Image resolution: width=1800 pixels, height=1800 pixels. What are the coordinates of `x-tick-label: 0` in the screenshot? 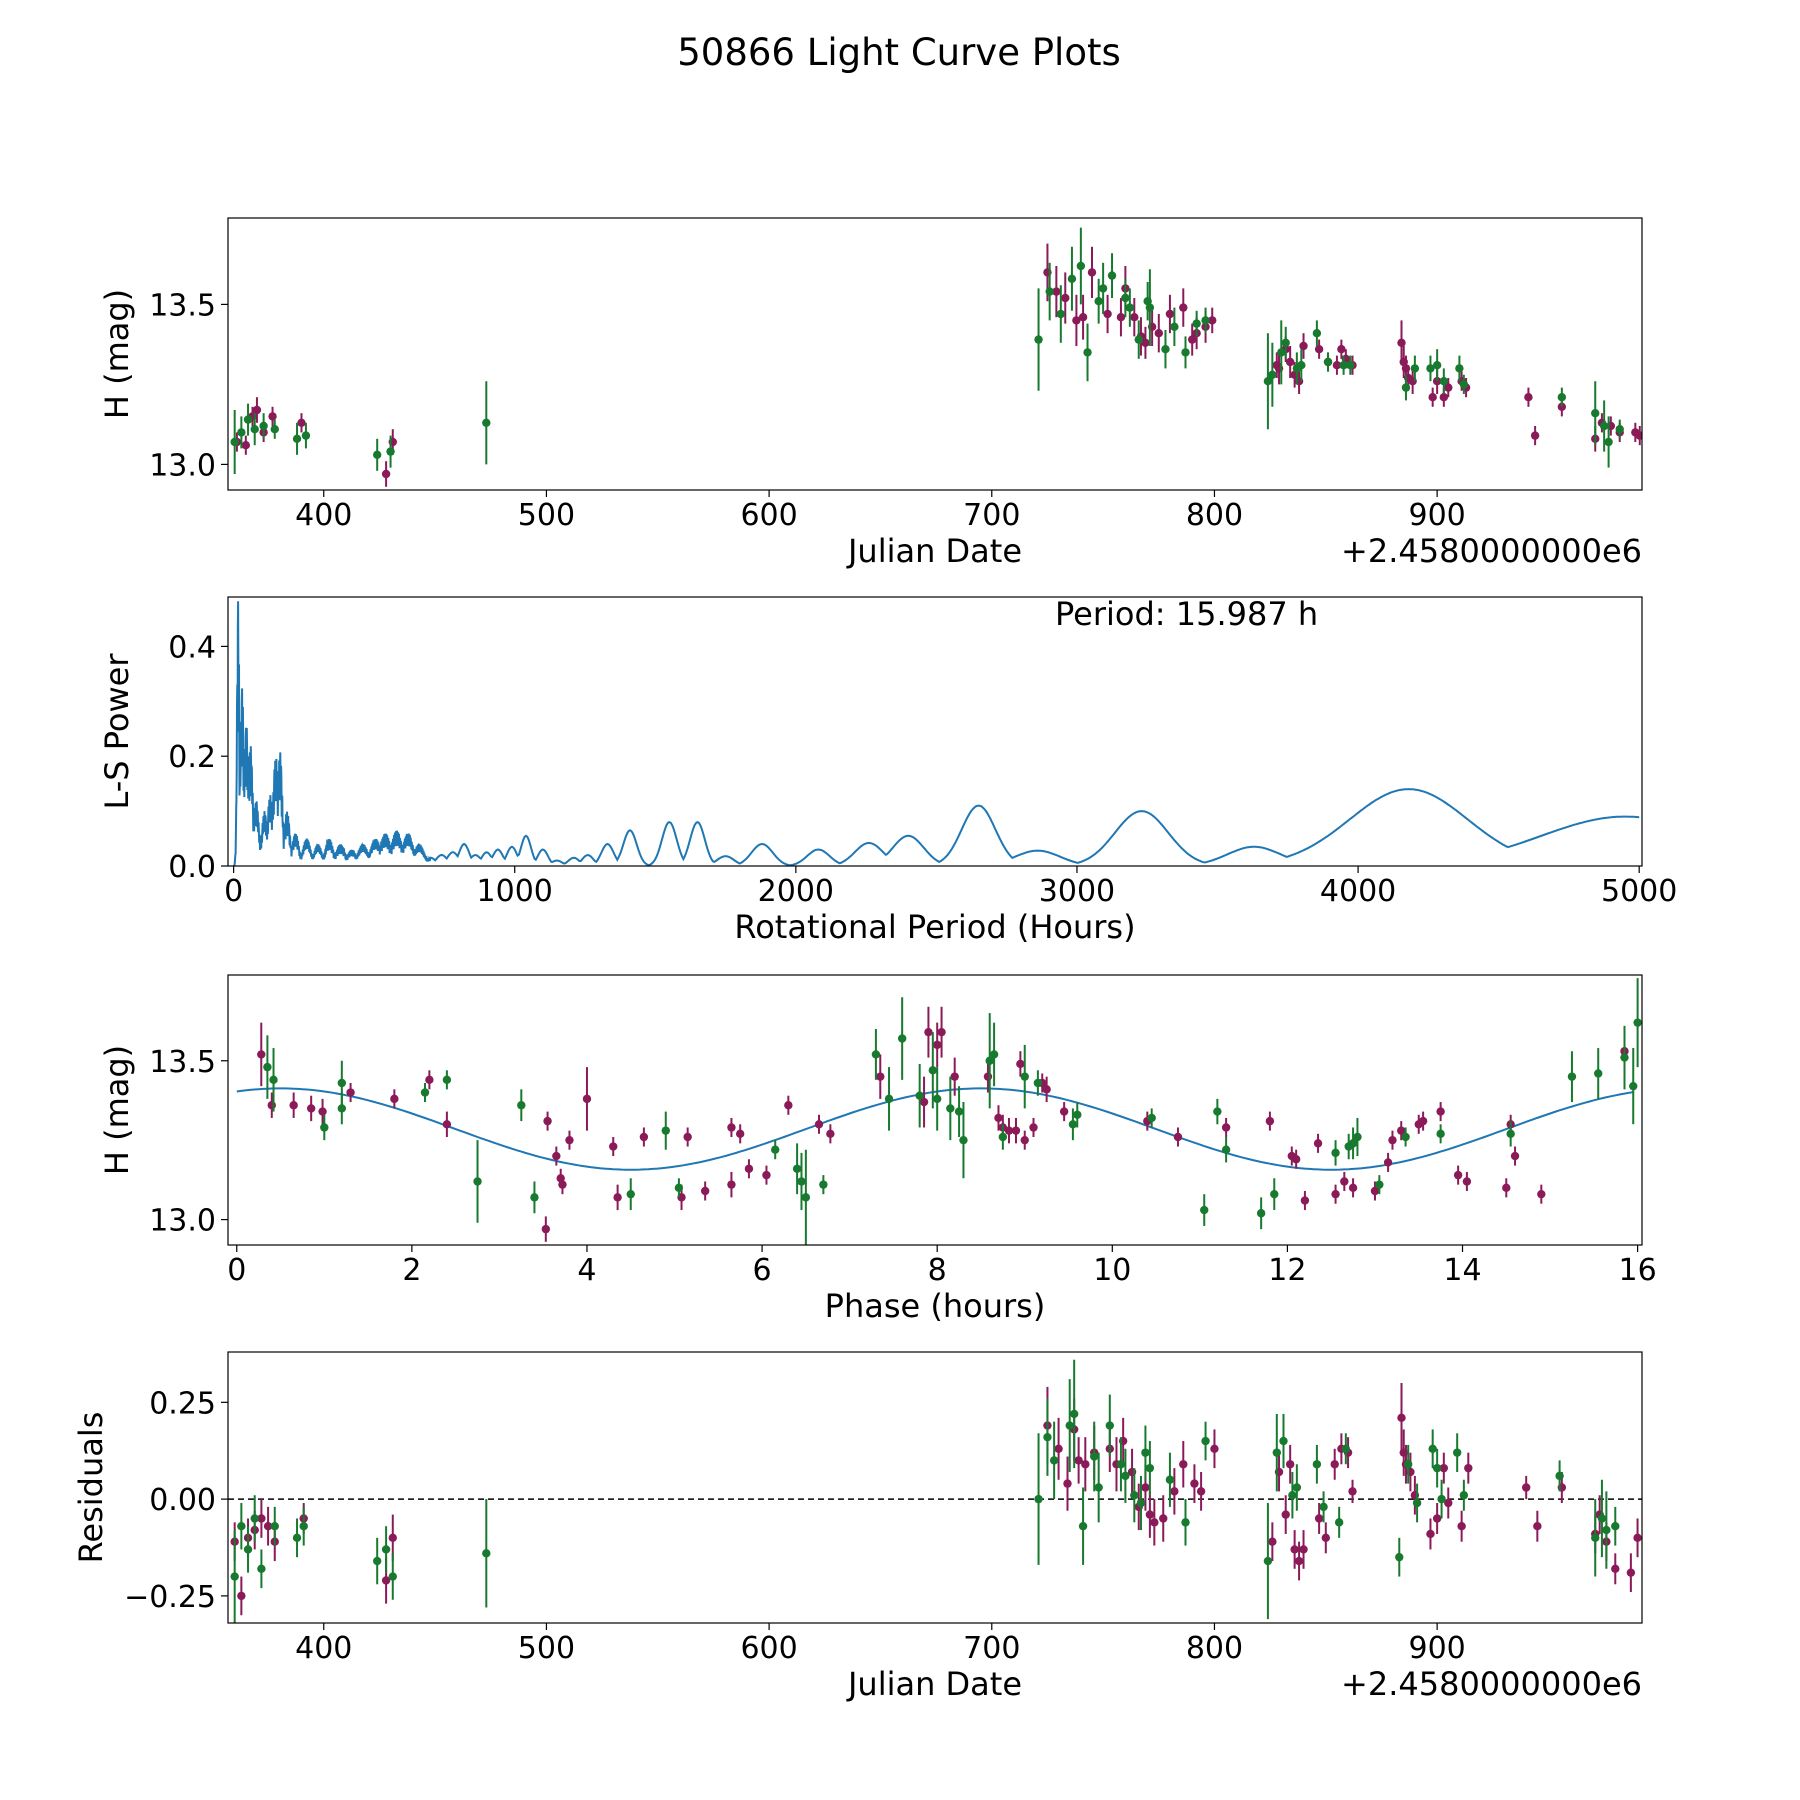 It's located at (233, 891).